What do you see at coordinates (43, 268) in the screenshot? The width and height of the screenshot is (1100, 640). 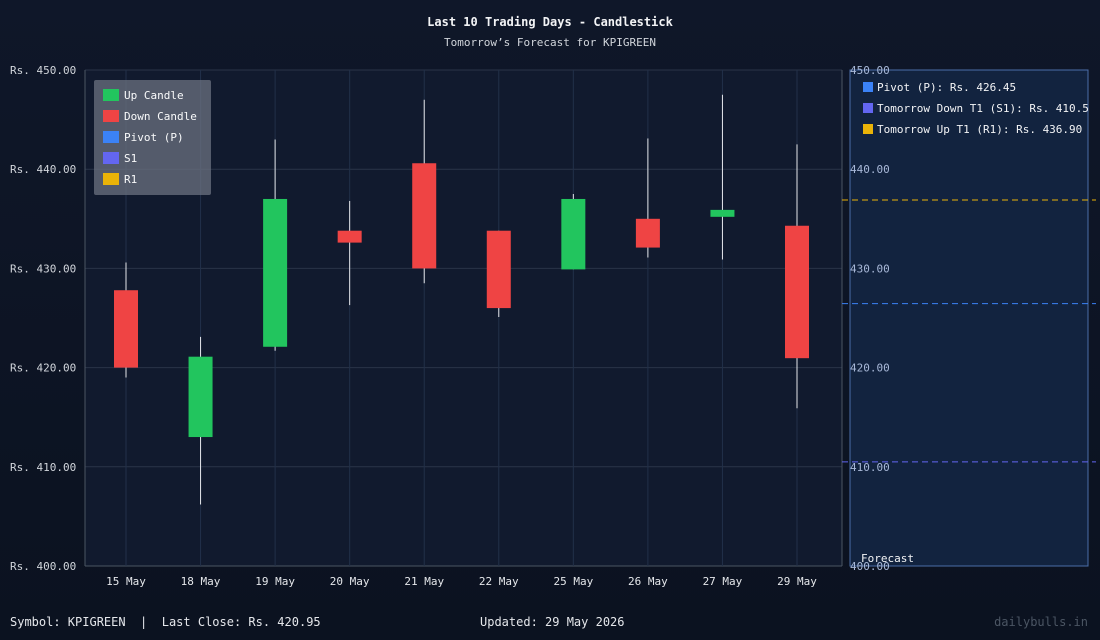 I see `y-tick-label: Rs. 430.00` at bounding box center [43, 268].